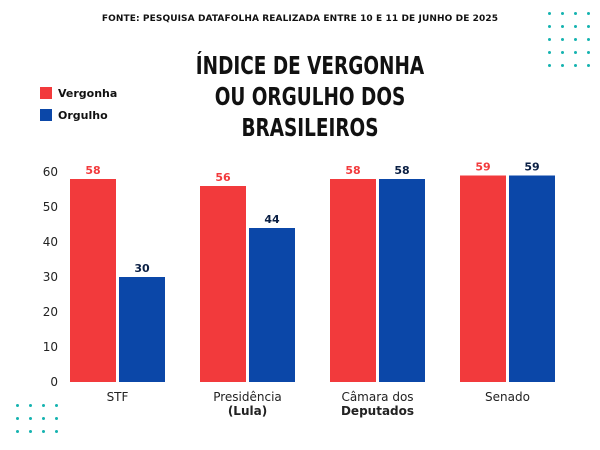 This screenshot has height=450, width=600. I want to click on category-label: STF, so click(118, 397).